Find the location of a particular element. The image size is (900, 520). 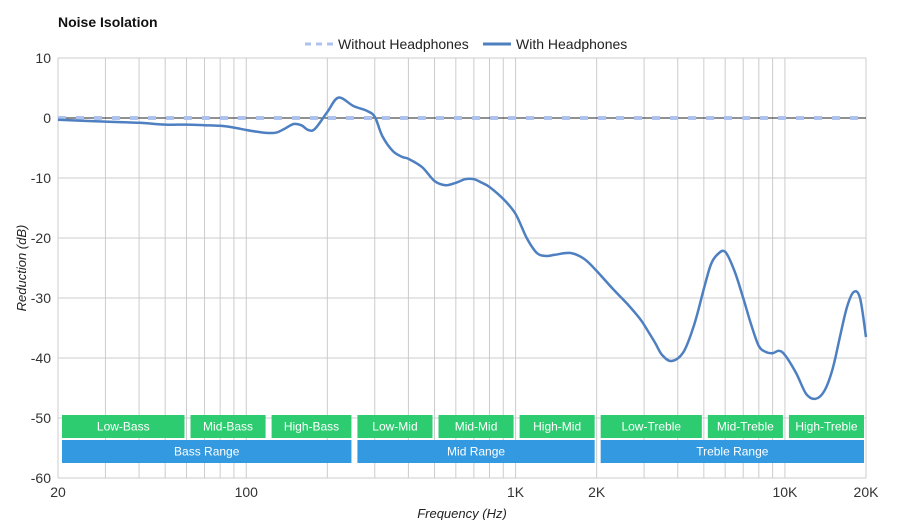

y-tick-label: 0 is located at coordinates (47, 118).